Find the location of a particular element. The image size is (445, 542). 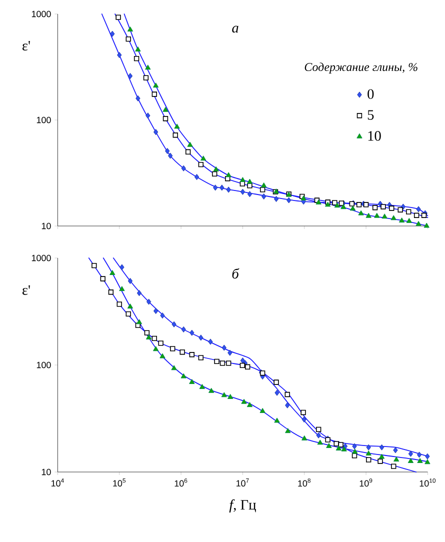

x-tick-label: 10$^{9}$ is located at coordinates (366, 482).